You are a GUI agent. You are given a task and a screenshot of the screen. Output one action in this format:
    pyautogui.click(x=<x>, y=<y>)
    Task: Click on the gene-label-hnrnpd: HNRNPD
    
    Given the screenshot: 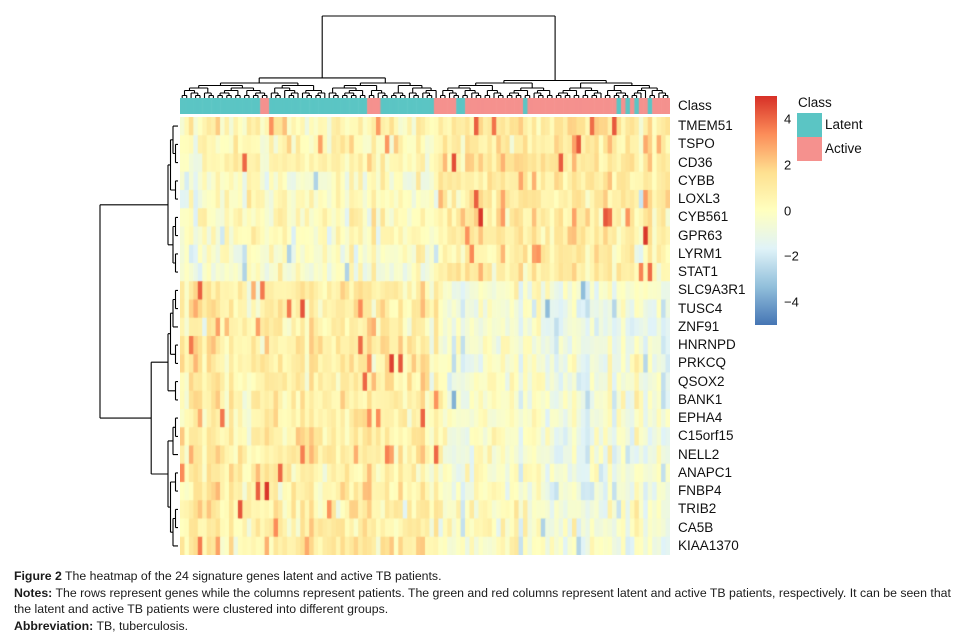 What is the action you would take?
    pyautogui.click(x=707, y=345)
    